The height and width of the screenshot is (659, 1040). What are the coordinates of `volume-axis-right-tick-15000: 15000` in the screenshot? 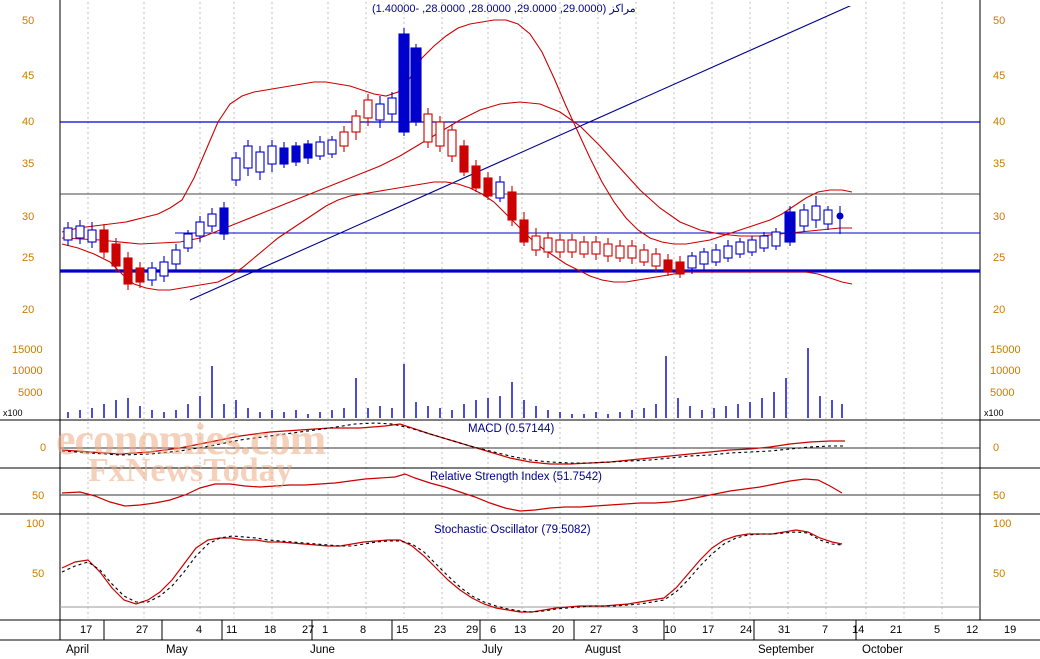 It's located at (1005, 350).